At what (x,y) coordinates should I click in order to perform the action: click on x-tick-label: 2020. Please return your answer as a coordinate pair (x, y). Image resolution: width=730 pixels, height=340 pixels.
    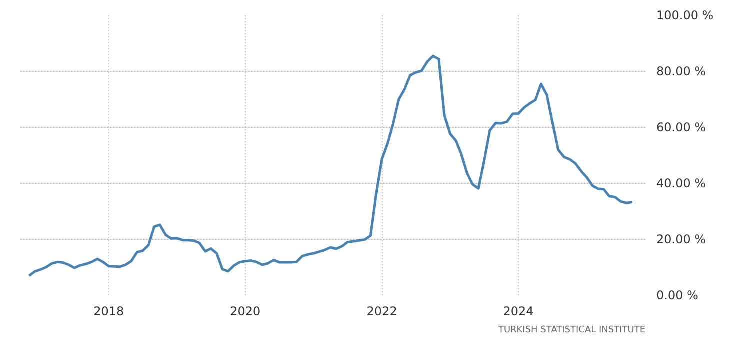
    Looking at the image, I should click on (245, 311).